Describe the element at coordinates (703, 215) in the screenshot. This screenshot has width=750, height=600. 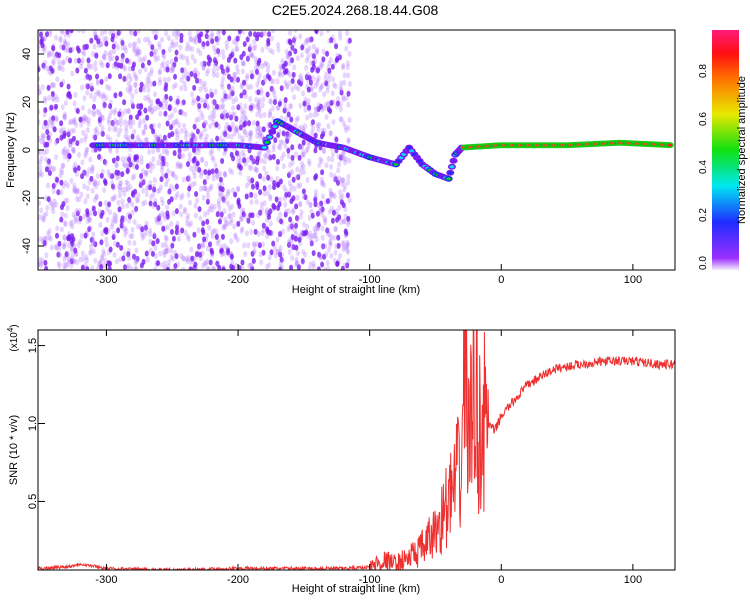
I see `colorbar-tick-label: 0.2` at that location.